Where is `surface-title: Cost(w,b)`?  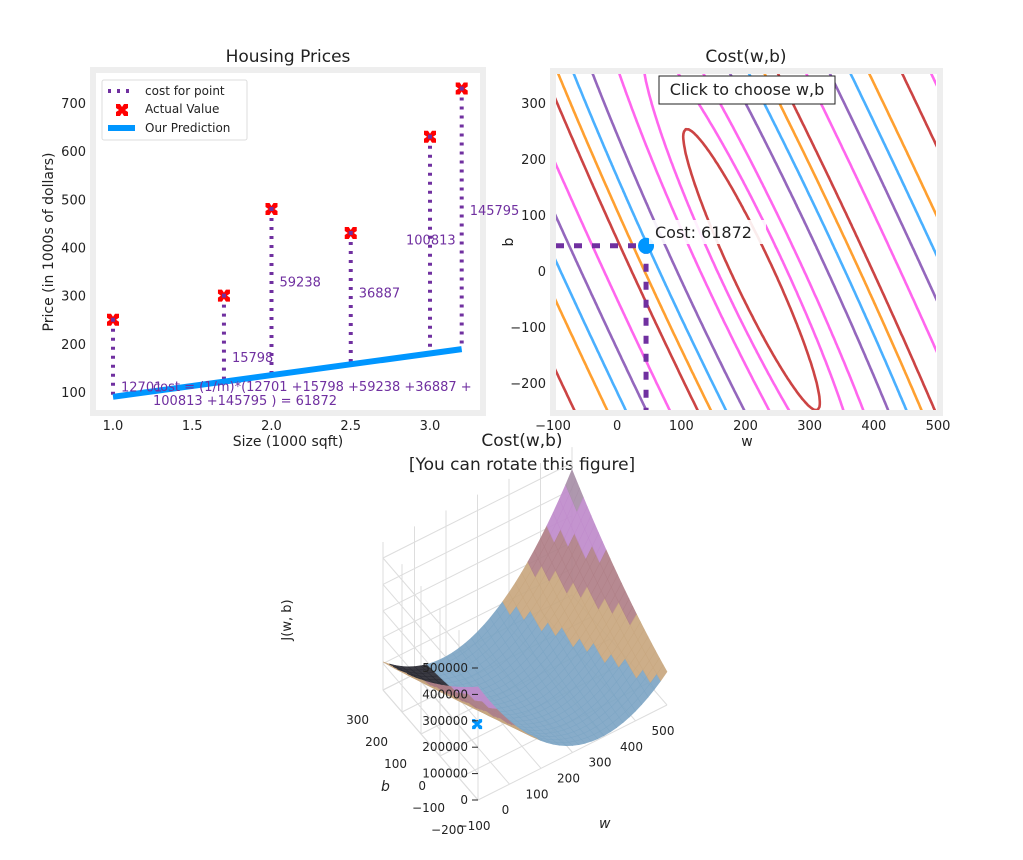
surface-title: Cost(w,b) is located at coordinates (521, 441).